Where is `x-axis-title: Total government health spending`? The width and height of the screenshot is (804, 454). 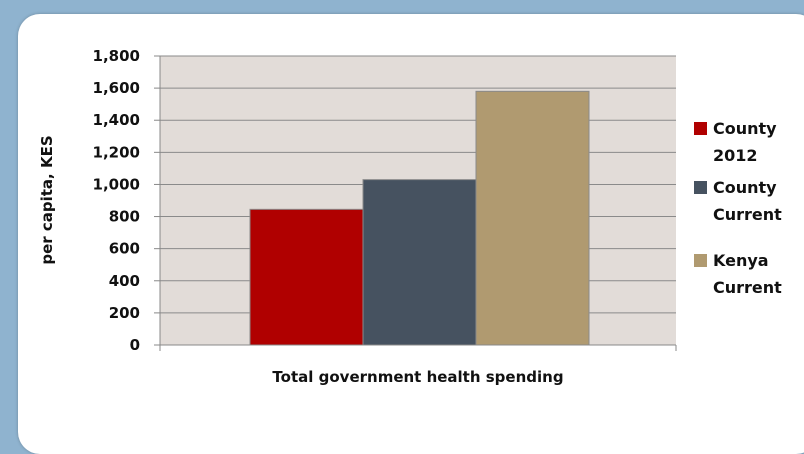
x-axis-title: Total government health spending is located at coordinates (417, 377).